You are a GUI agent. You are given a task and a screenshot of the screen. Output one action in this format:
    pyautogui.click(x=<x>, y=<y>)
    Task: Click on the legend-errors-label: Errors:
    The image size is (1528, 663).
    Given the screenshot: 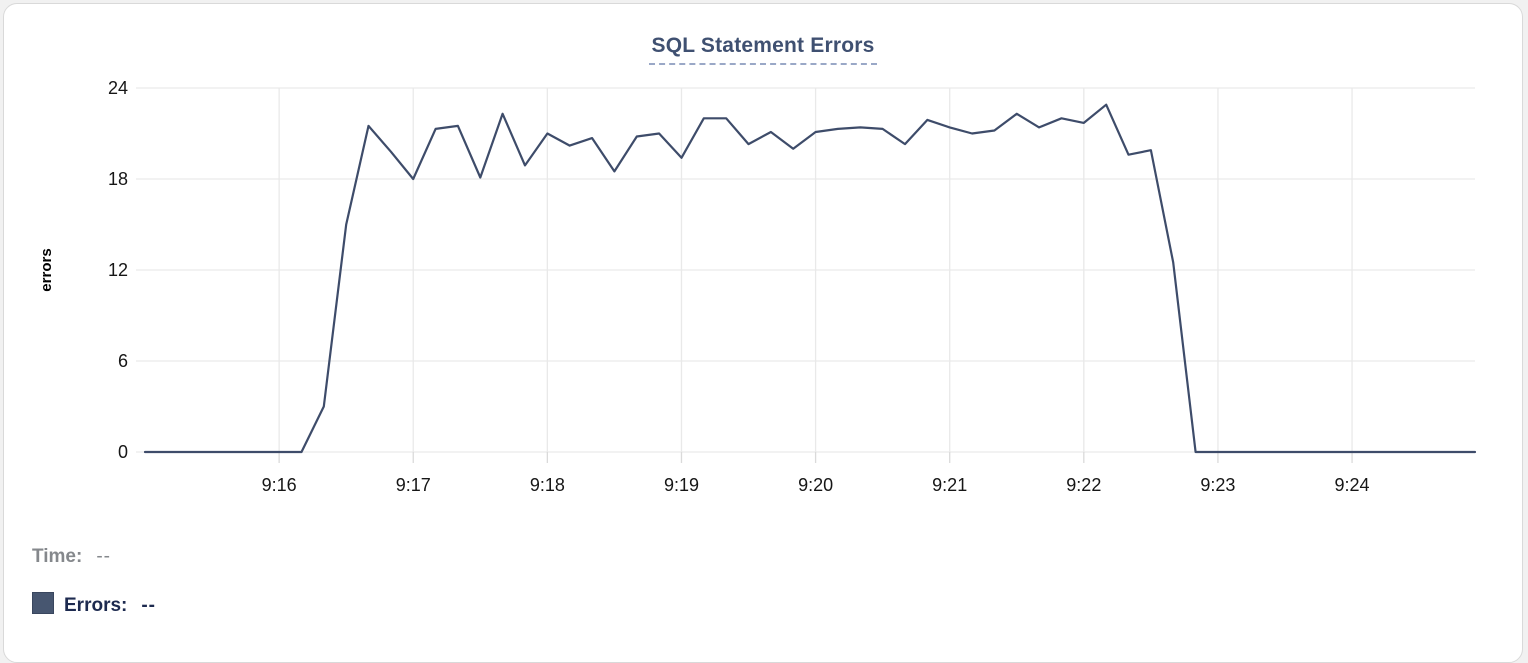 What is the action you would take?
    pyautogui.click(x=96, y=605)
    